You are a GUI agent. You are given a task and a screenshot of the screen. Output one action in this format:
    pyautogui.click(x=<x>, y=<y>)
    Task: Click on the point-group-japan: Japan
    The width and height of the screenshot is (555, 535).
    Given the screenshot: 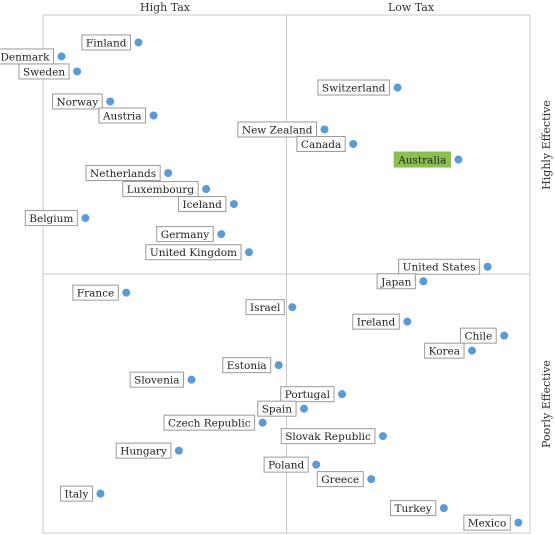 What is the action you would take?
    pyautogui.click(x=402, y=281)
    